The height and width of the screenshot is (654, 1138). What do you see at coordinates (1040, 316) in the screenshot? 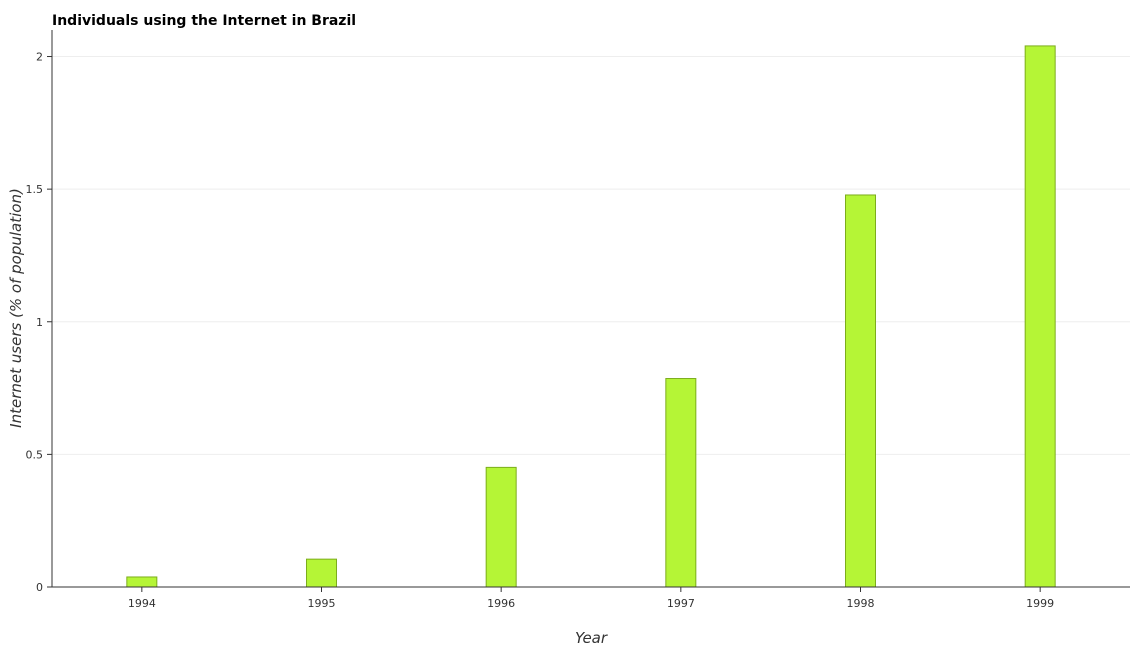
I see `bar-1999` at bounding box center [1040, 316].